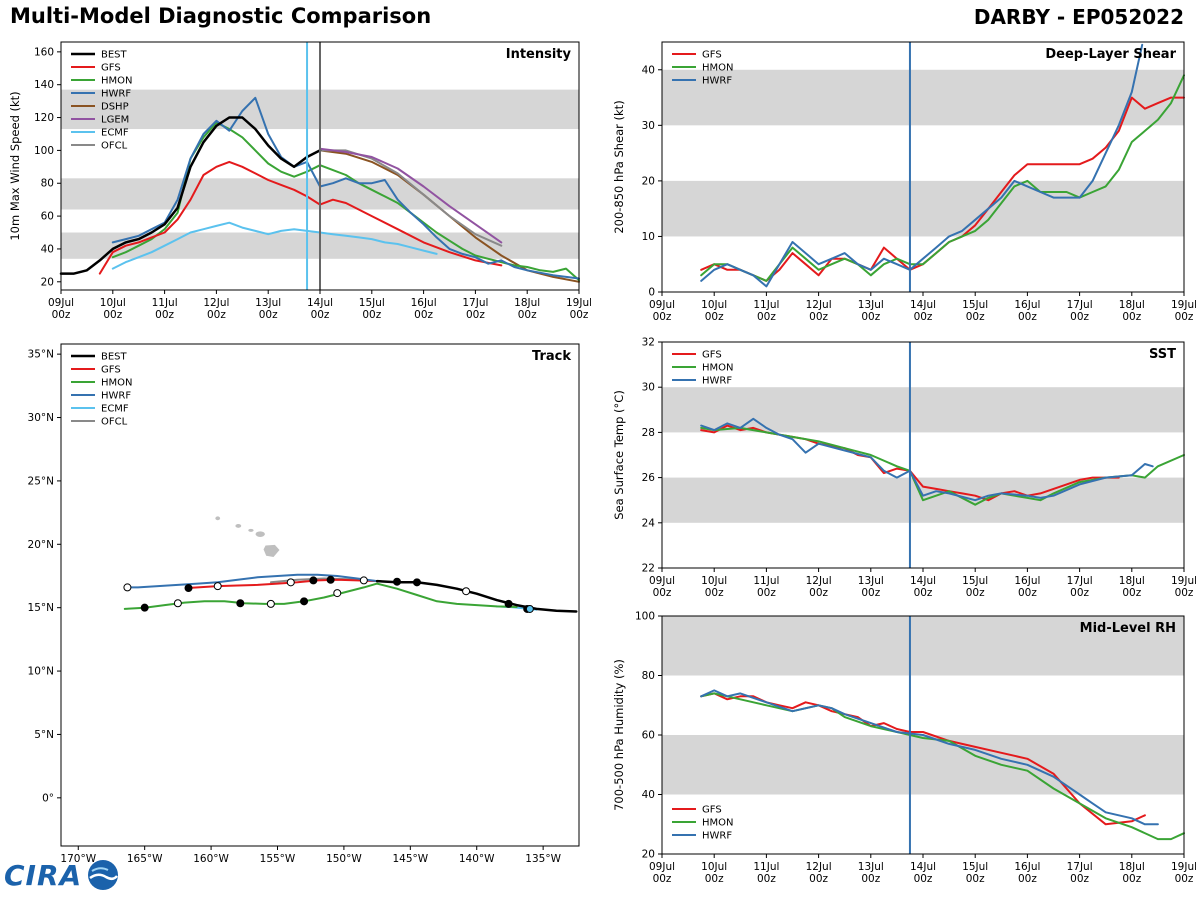  What do you see at coordinates (344, 859) in the screenshot?
I see `svg-text: 150°W` at bounding box center [344, 859].